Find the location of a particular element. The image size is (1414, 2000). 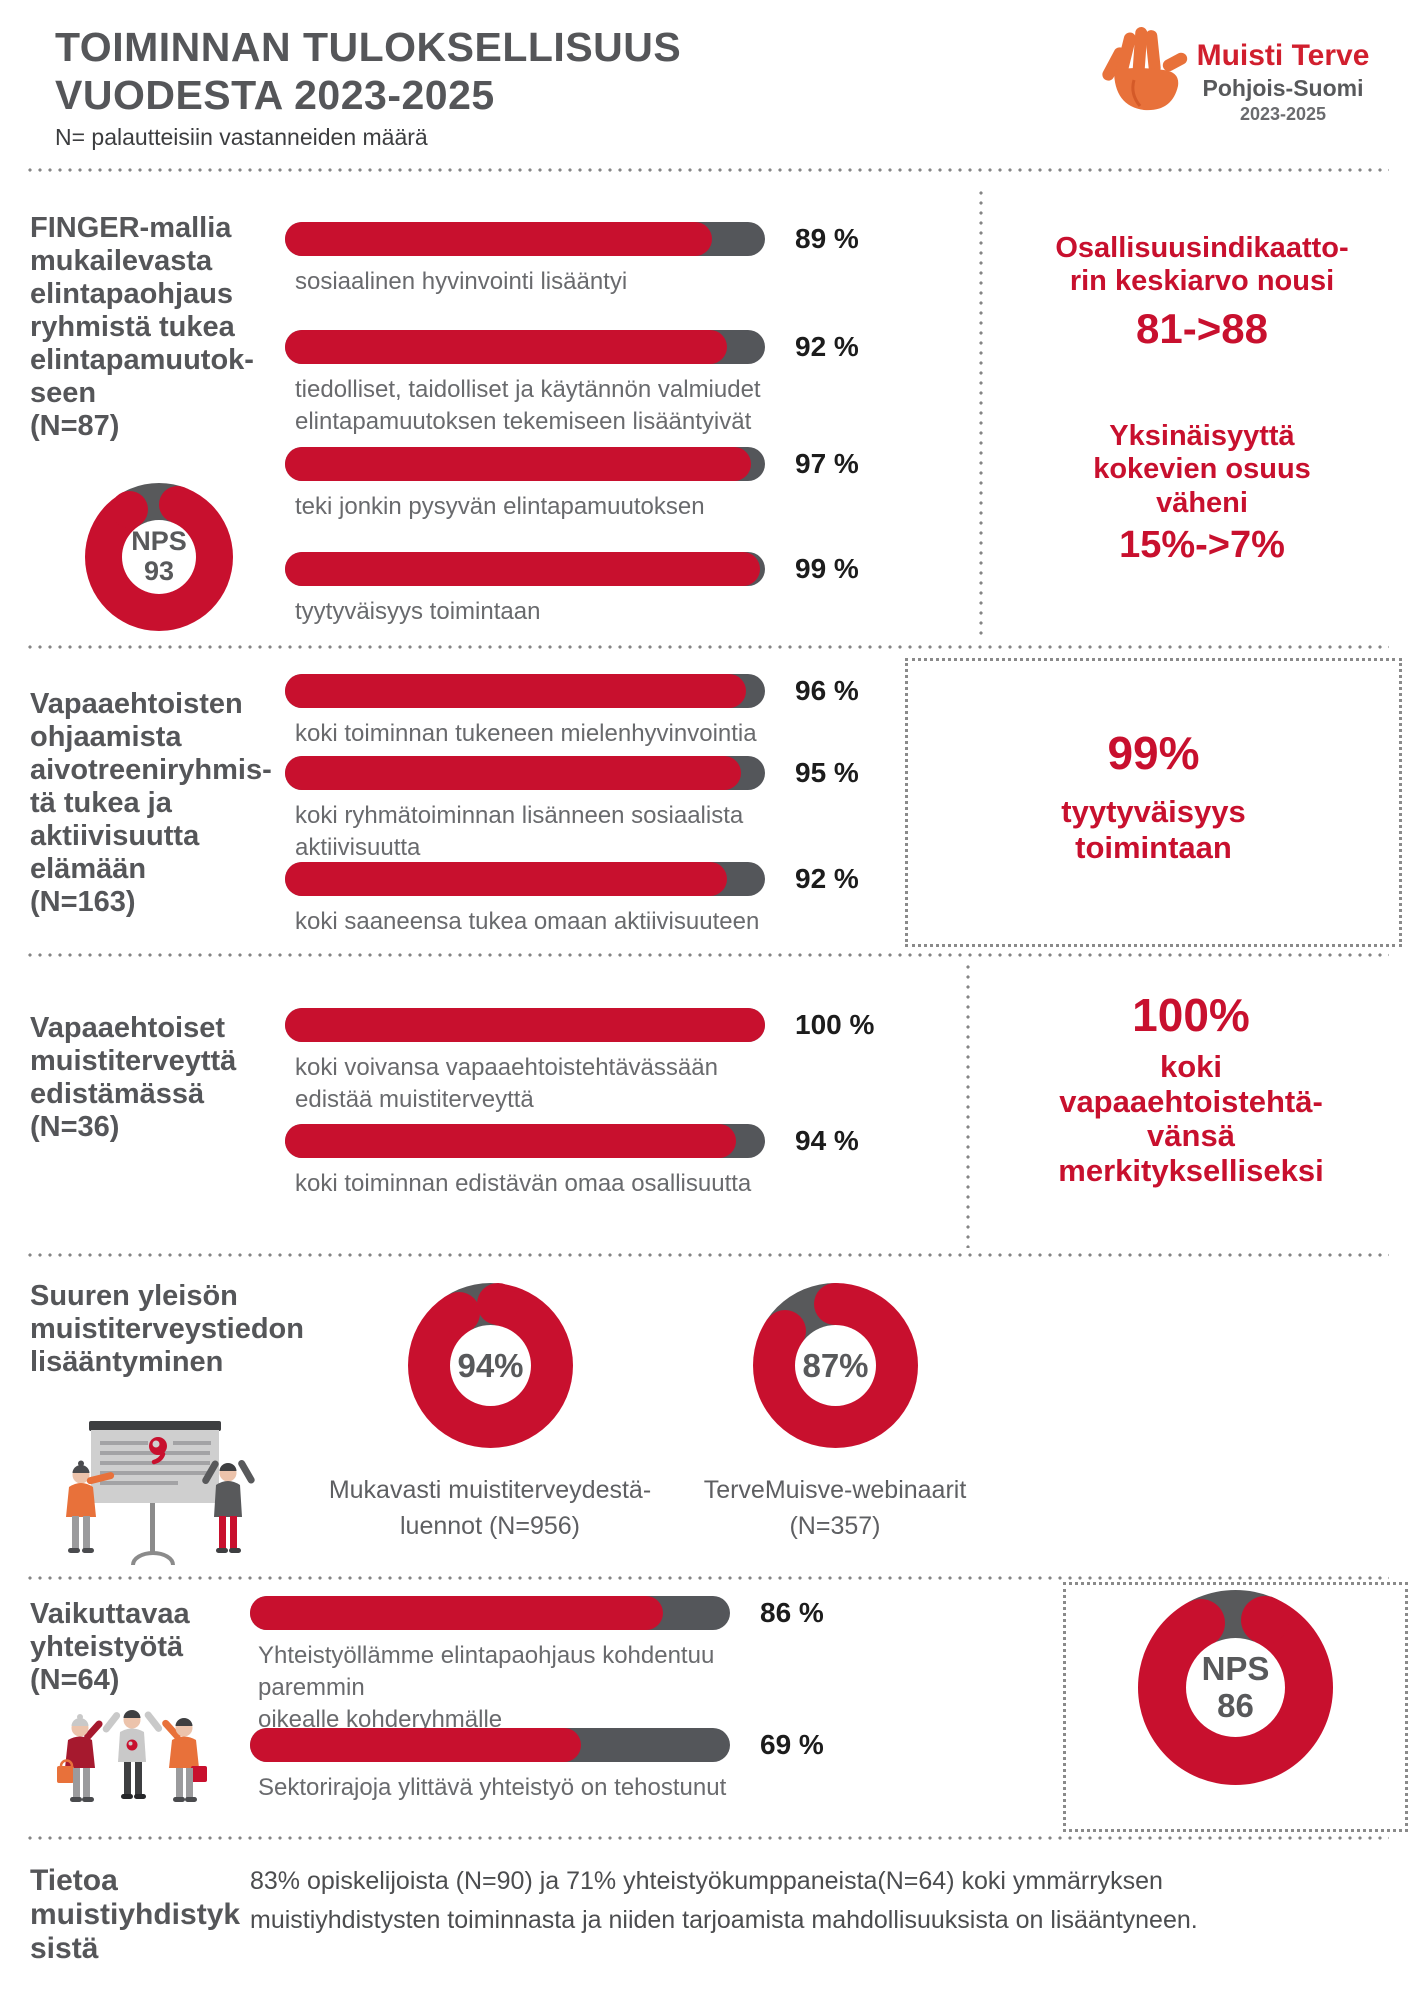

bar-value: 99 % is located at coordinates (827, 568).